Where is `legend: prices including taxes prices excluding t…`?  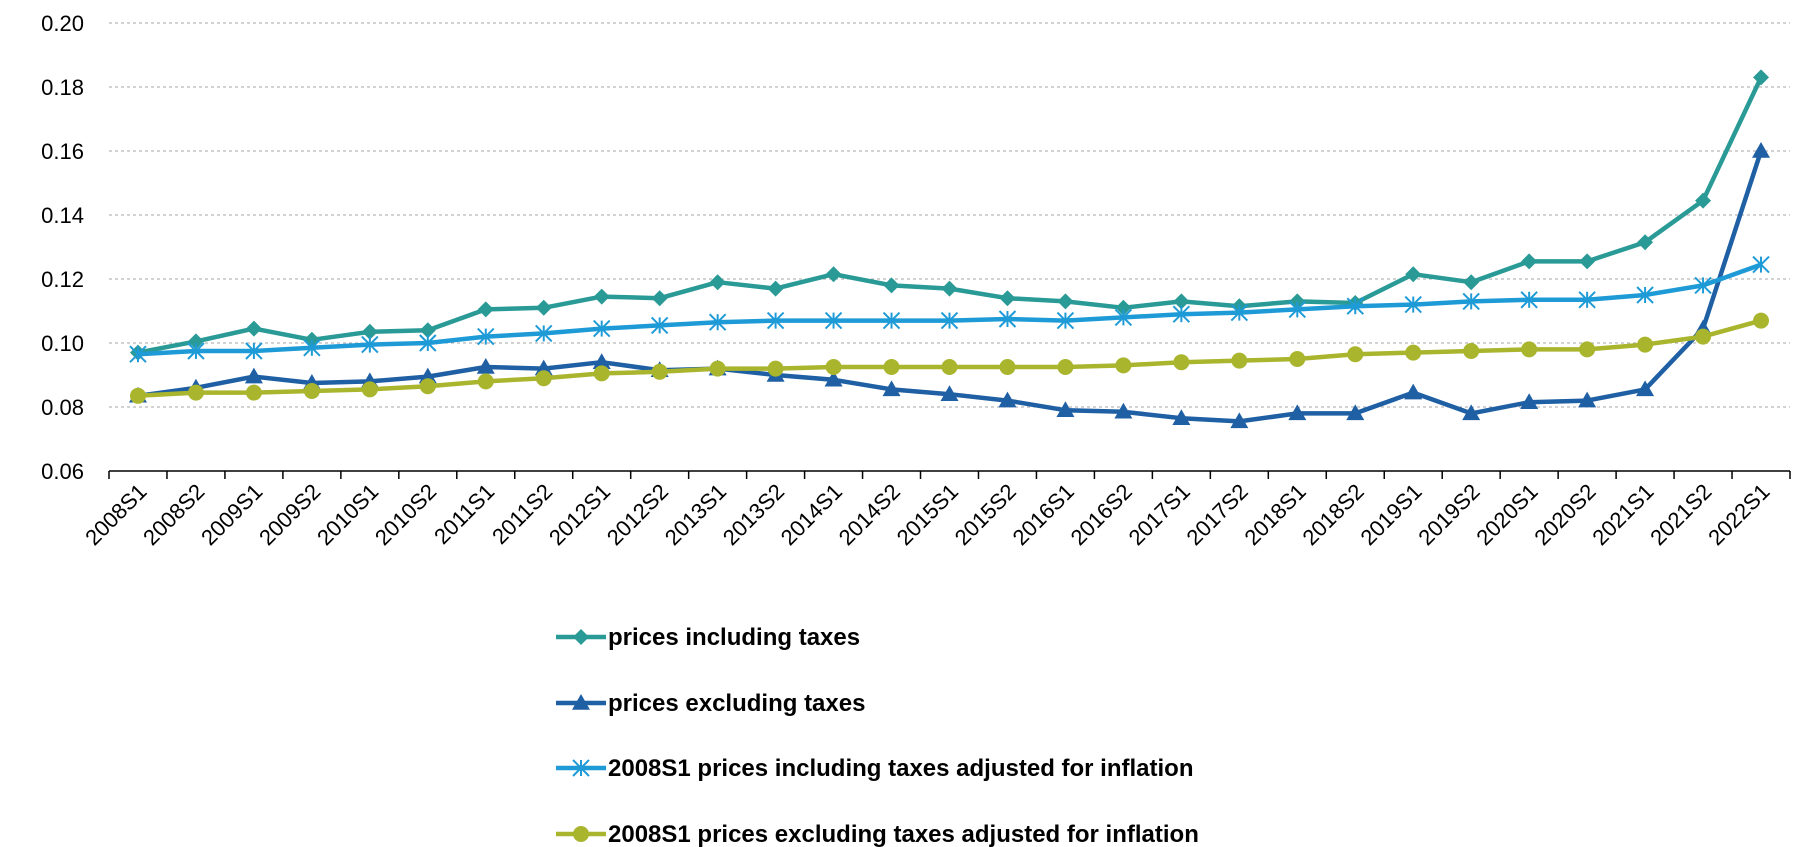 legend: prices including taxes prices excluding t… is located at coordinates (877, 735).